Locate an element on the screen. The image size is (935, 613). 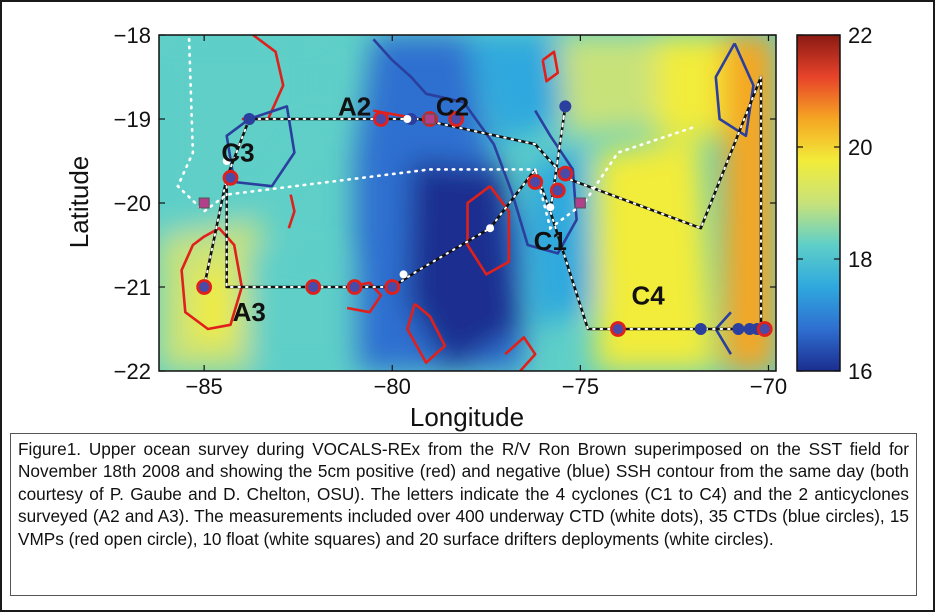
y-tick-label: −19 is located at coordinates (132, 119).